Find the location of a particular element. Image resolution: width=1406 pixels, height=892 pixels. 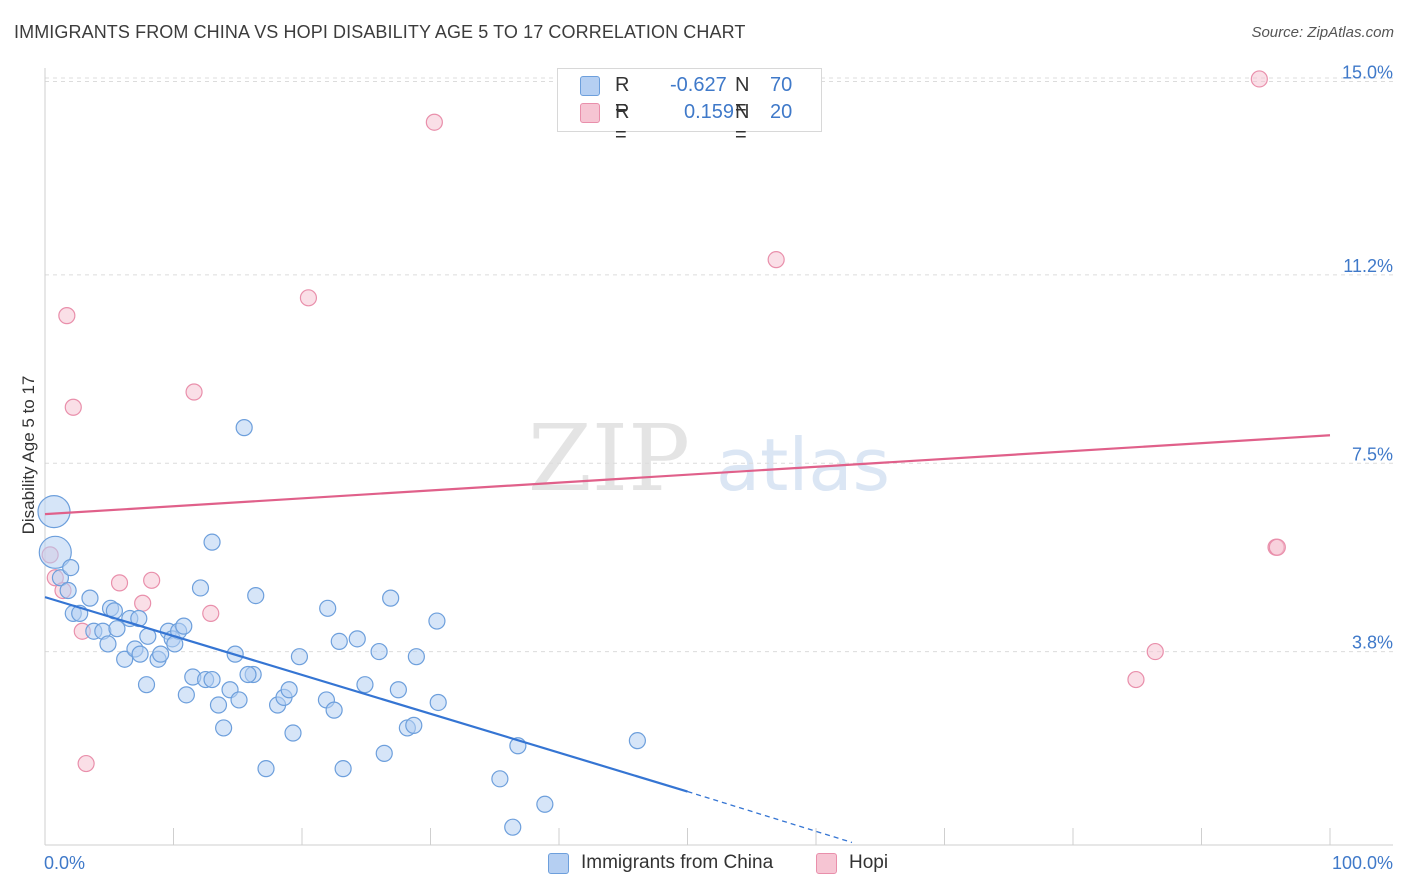

bottom-legend-label-hopi: Hopi is located at coordinates (869, 862).